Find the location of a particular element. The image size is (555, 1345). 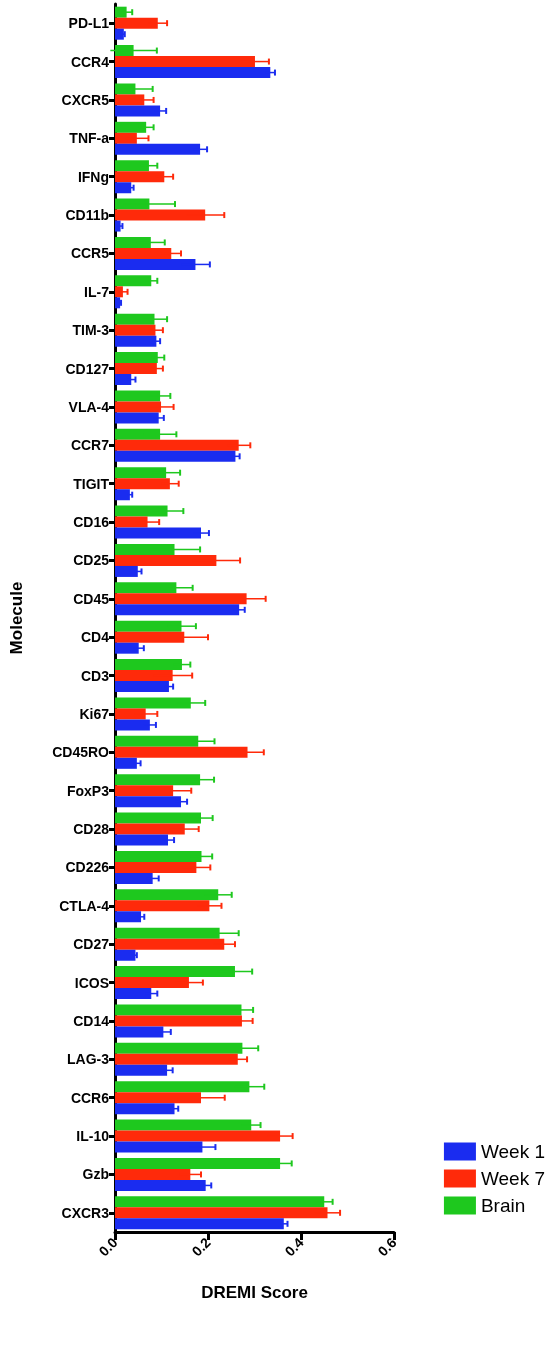

y-tick-label: CCR7 is located at coordinates (90, 445).